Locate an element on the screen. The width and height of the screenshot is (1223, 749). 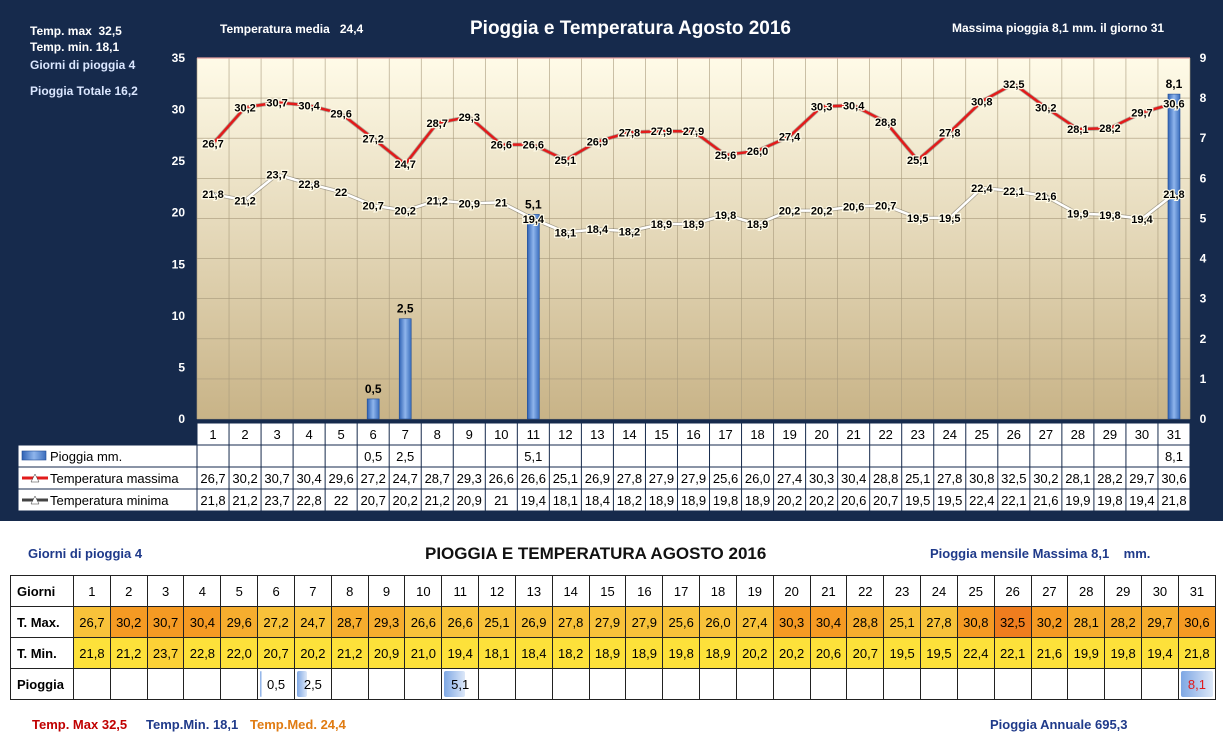
table-tmin-value: 19,5 is located at coordinates (917, 500).